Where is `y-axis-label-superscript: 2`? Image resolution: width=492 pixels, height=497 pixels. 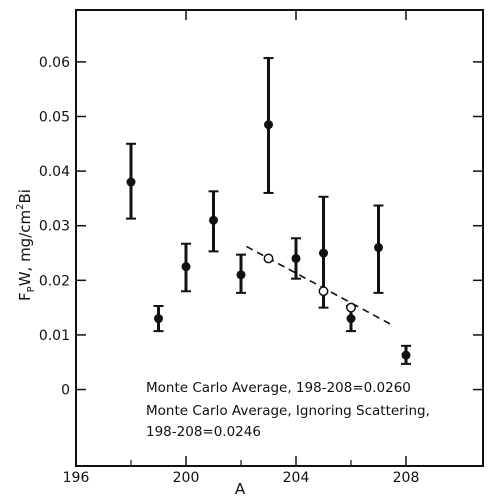 y-axis-label-superscript: 2 is located at coordinates (20, 207).